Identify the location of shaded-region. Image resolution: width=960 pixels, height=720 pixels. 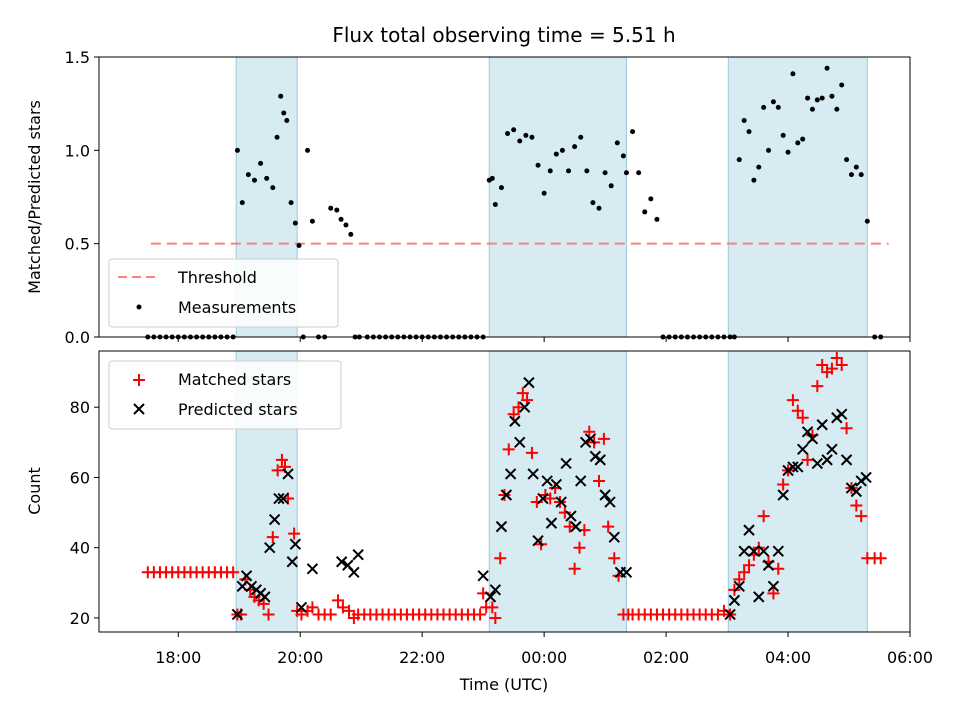
(797, 491).